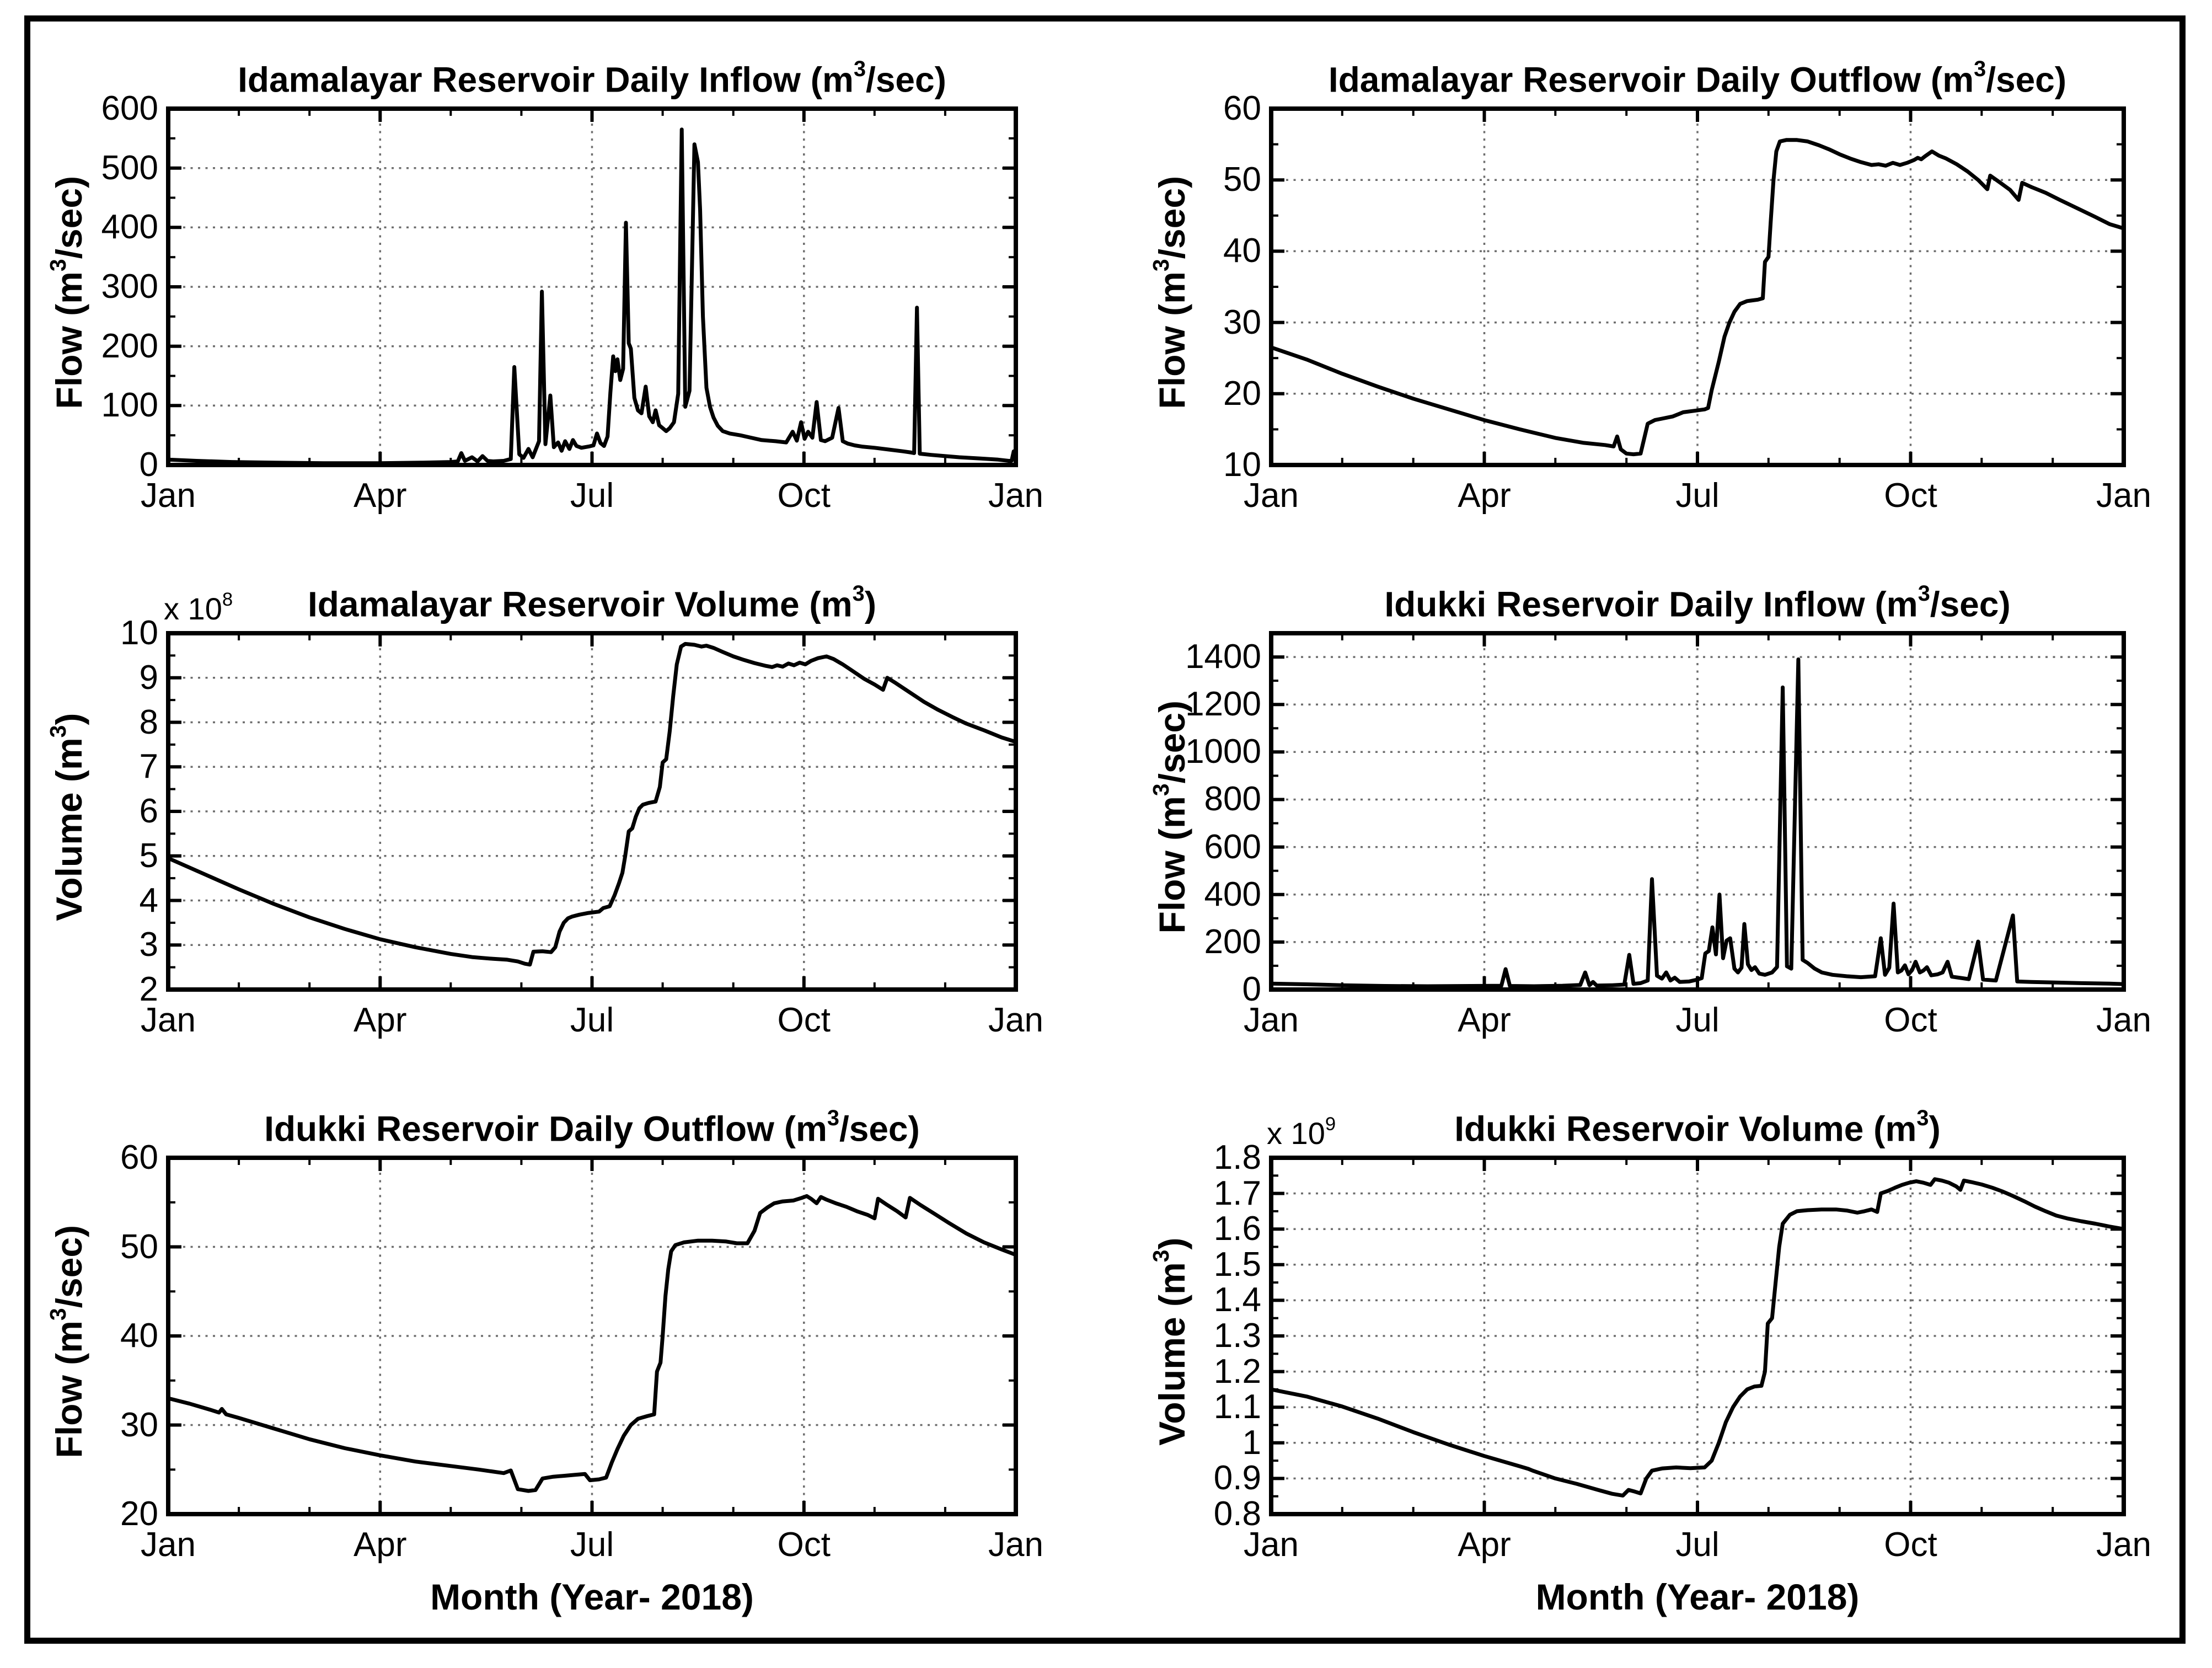 This screenshot has height=1668, width=2212. Describe the element at coordinates (1166, 817) in the screenshot. I see `y-axis-label-idukki-daily-inflow: Flow (m3/sec)` at that location.